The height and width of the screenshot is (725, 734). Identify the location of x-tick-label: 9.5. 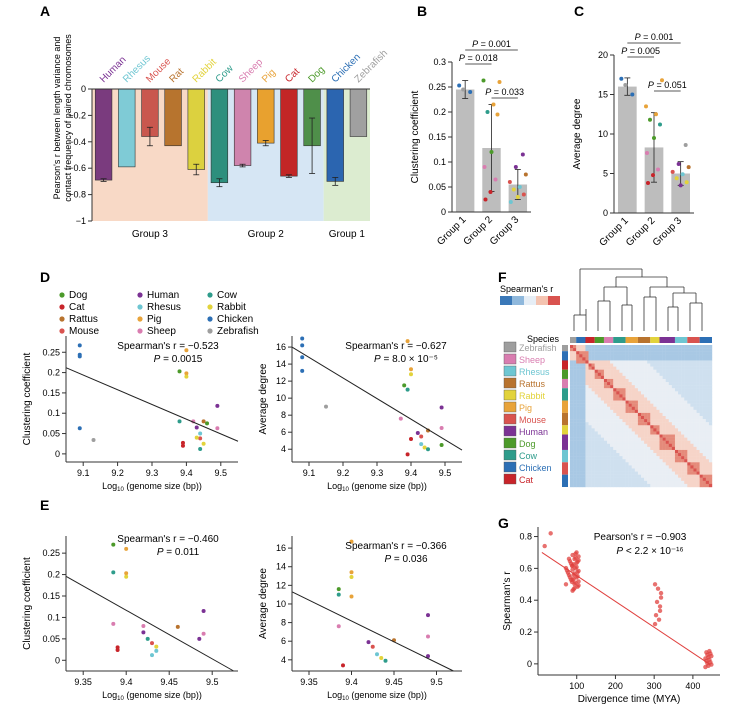
(212, 682).